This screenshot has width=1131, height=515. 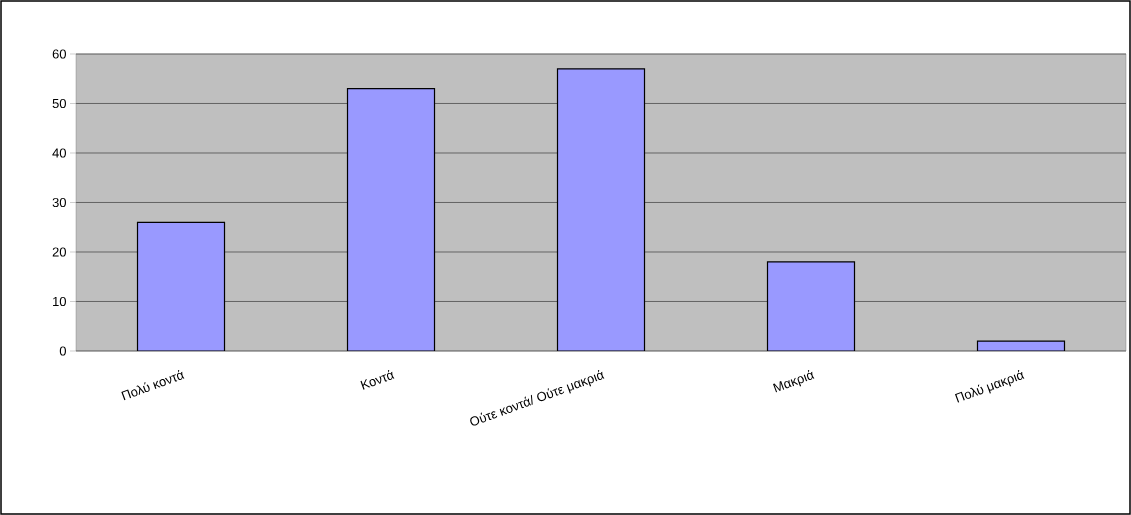 What do you see at coordinates (59, 252) in the screenshot?
I see `y-tick-label: 20` at bounding box center [59, 252].